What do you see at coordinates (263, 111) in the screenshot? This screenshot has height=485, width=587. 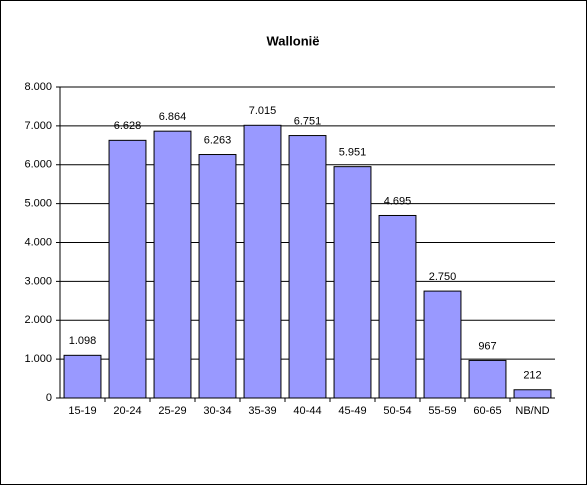 I see `value-label: 7.015` at bounding box center [263, 111].